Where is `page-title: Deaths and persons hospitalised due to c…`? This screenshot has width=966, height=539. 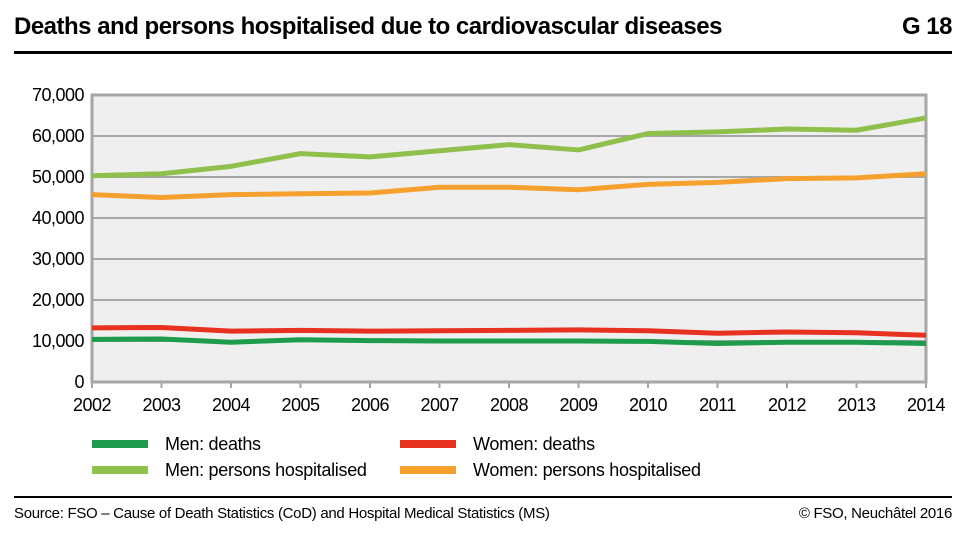
page-title: Deaths and persons hospitalised due to c… is located at coordinates (368, 26).